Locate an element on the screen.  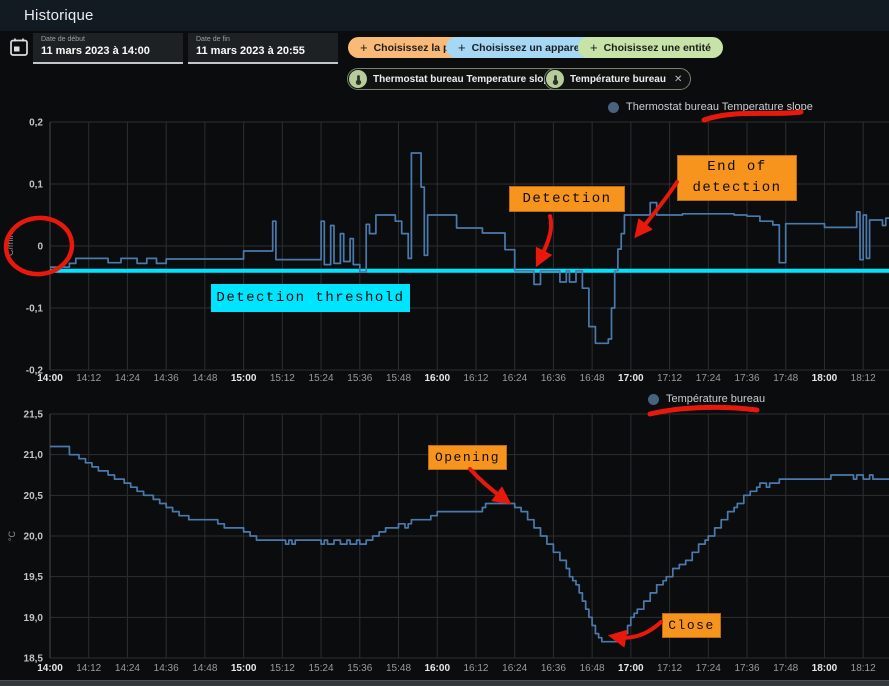
entity-chip-temperature: Température bureau ✕ is located at coordinates (618, 79).